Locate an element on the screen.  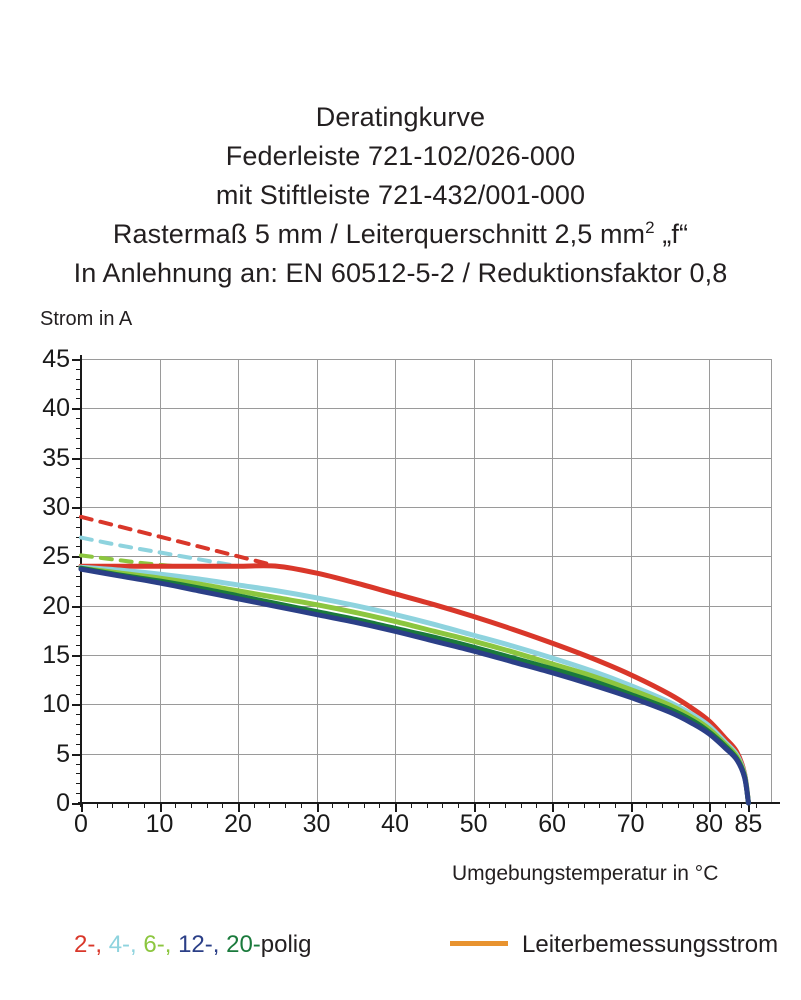
legend-pole-4: 4- is located at coordinates (119, 944).